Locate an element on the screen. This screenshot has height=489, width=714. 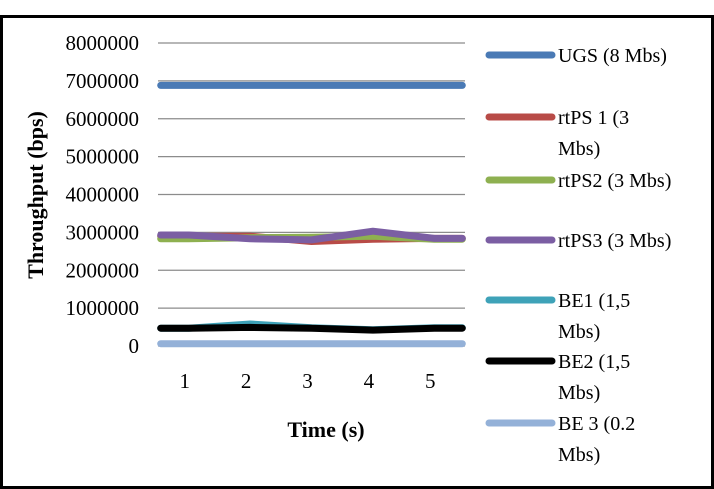
series-line is located at coordinates (311, 328).